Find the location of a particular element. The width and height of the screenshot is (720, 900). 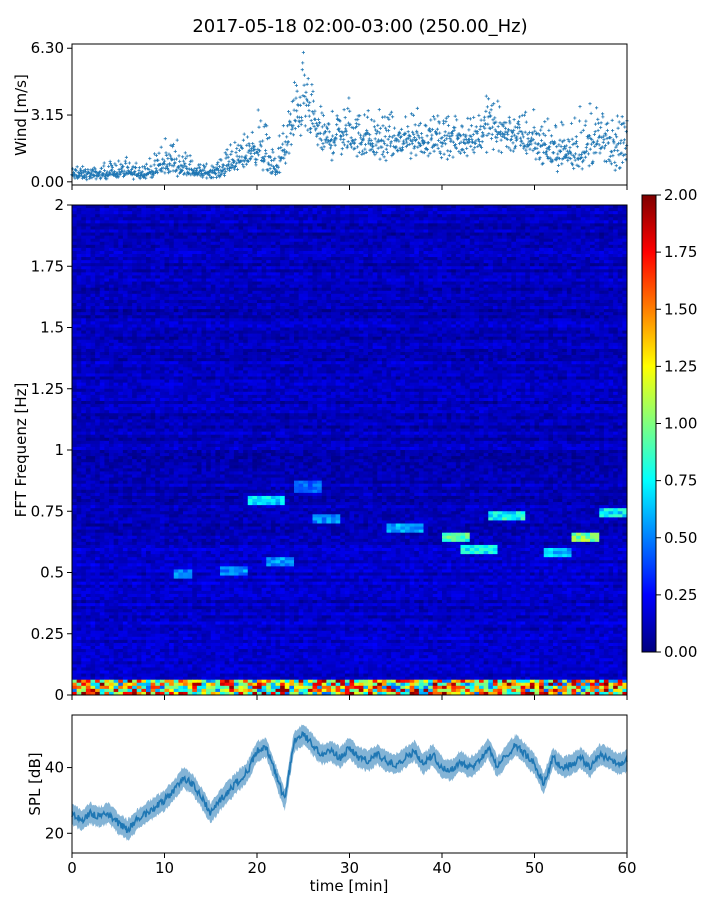

wind-x-ticks is located at coordinates (349, 187).